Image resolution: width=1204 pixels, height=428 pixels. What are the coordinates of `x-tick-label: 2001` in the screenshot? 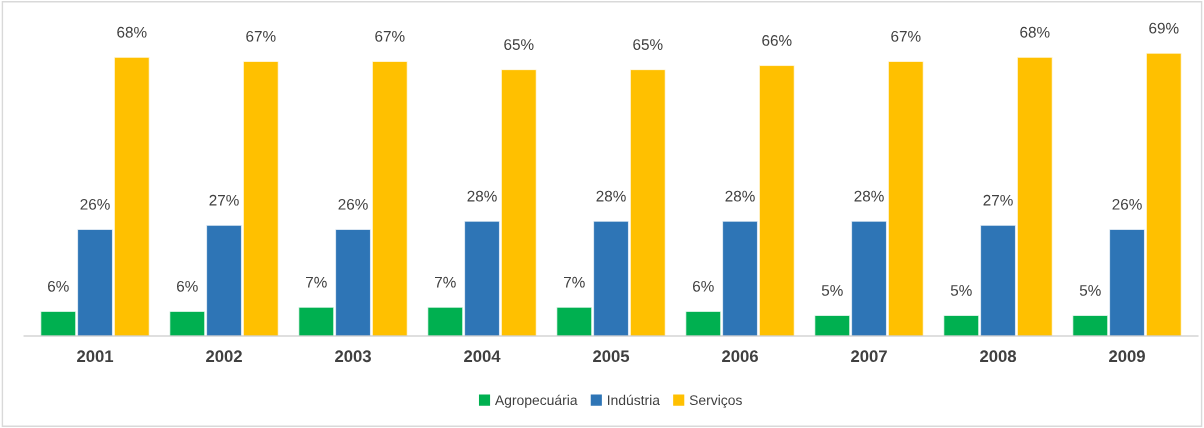 It's located at (95, 356).